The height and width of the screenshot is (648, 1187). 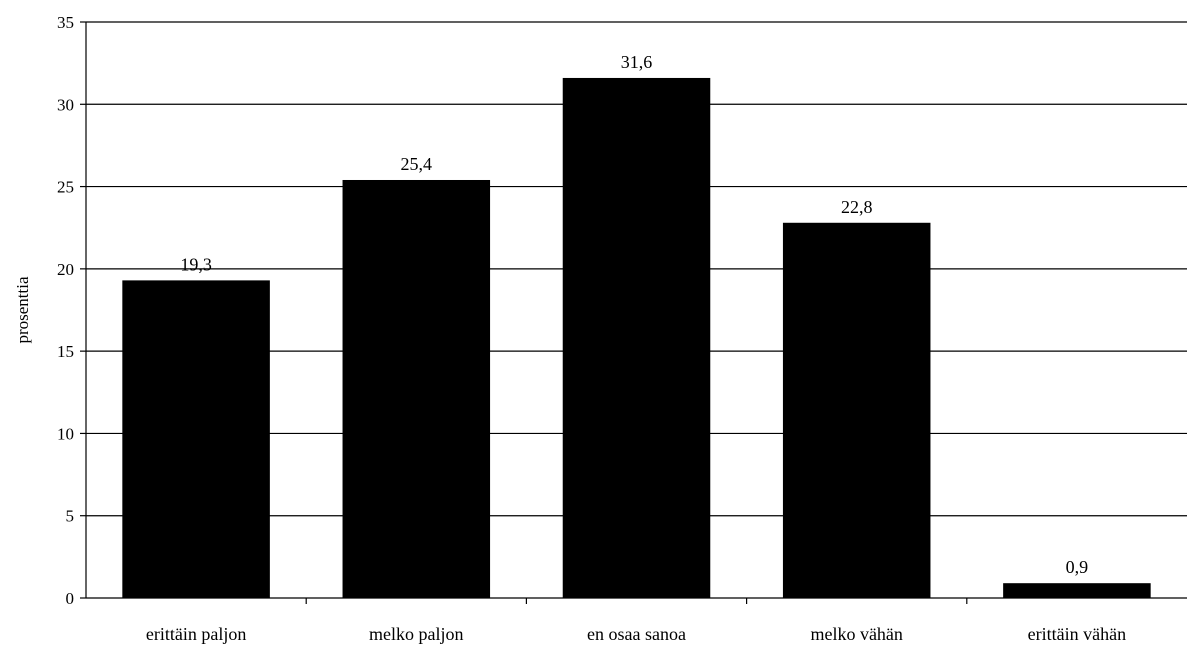 I want to click on category-label: melko vähän, so click(x=856, y=634).